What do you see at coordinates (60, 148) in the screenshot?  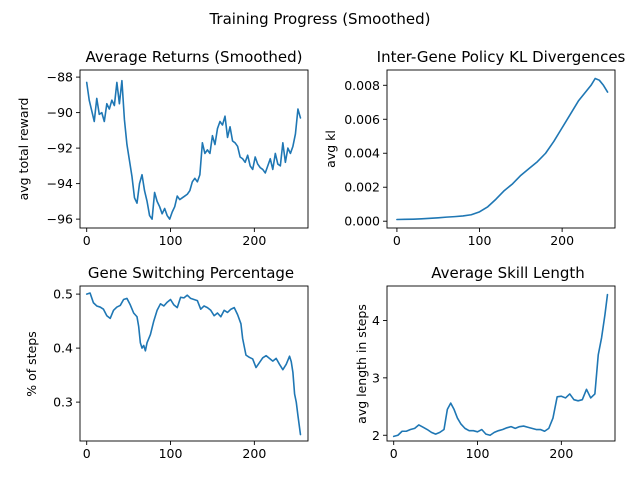 I see `y-tick-label: −92` at bounding box center [60, 148].